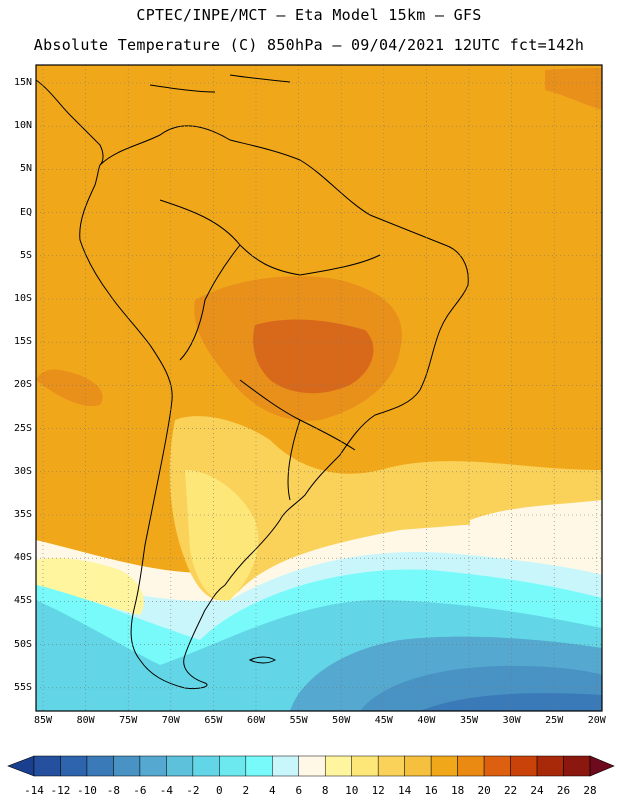 The height and width of the screenshot is (800, 618). I want to click on latitude-label: 10N, so click(22, 126).